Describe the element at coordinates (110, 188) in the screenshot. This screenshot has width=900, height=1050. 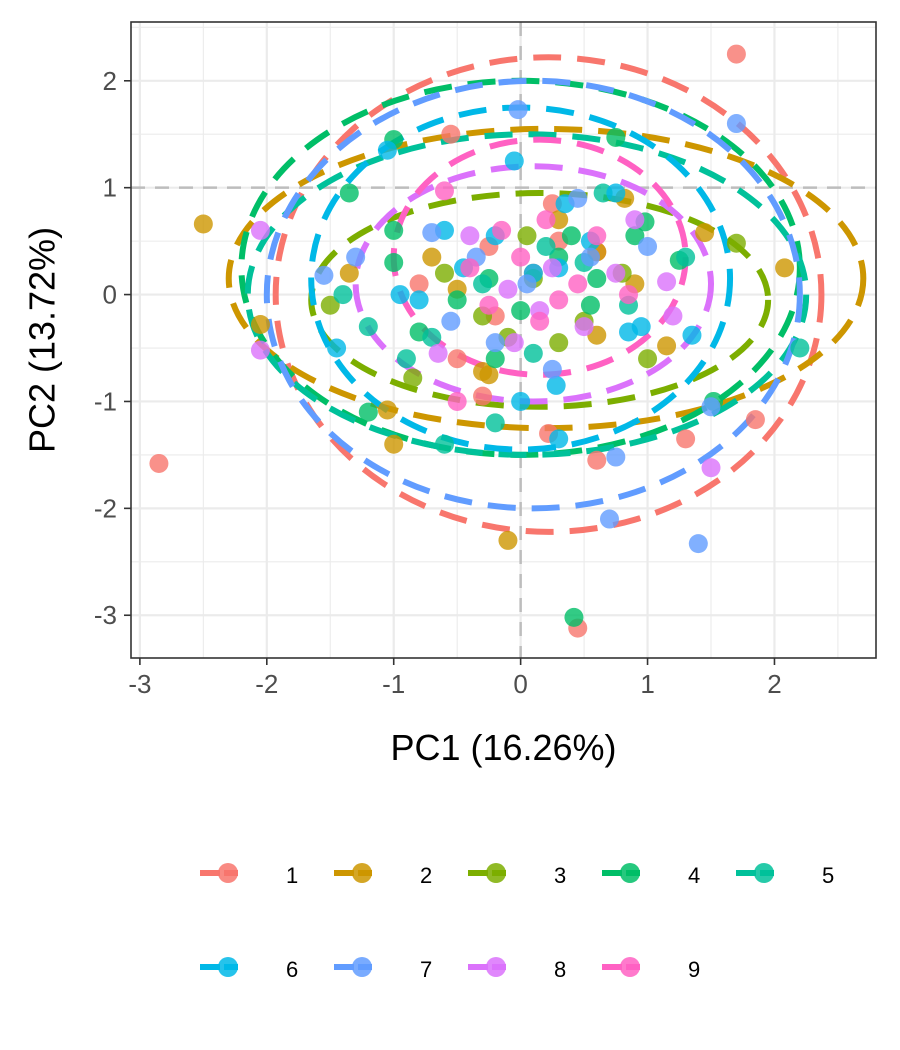
I see `y-tick-label: 1` at that location.